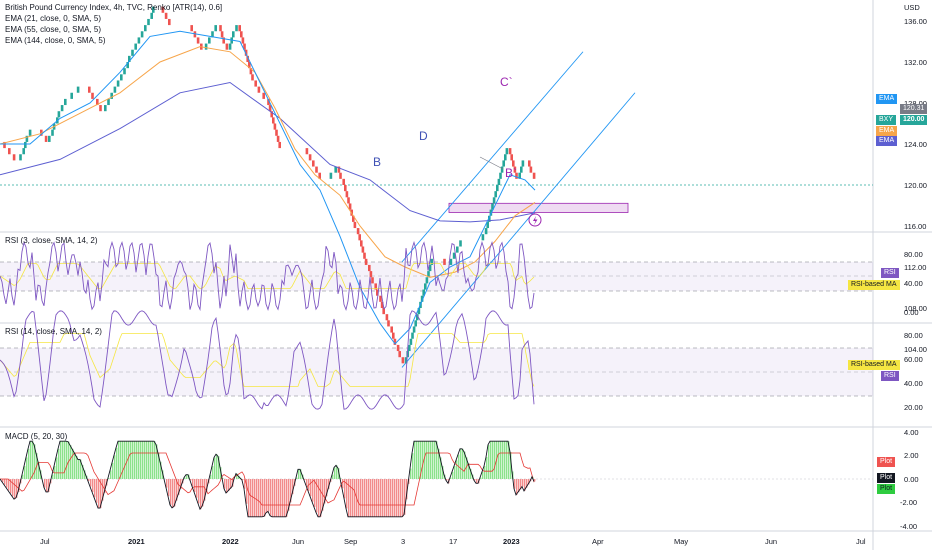 The width and height of the screenshot is (932, 550). What do you see at coordinates (912, 7) in the screenshot?
I see `currency-label: USD` at bounding box center [912, 7].